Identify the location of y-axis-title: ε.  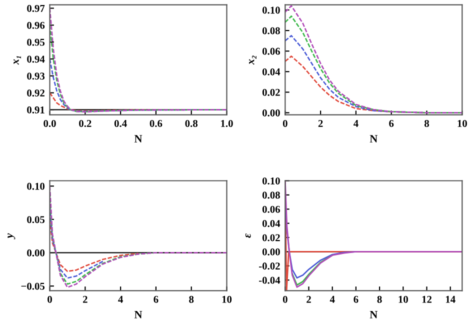
(248, 236).